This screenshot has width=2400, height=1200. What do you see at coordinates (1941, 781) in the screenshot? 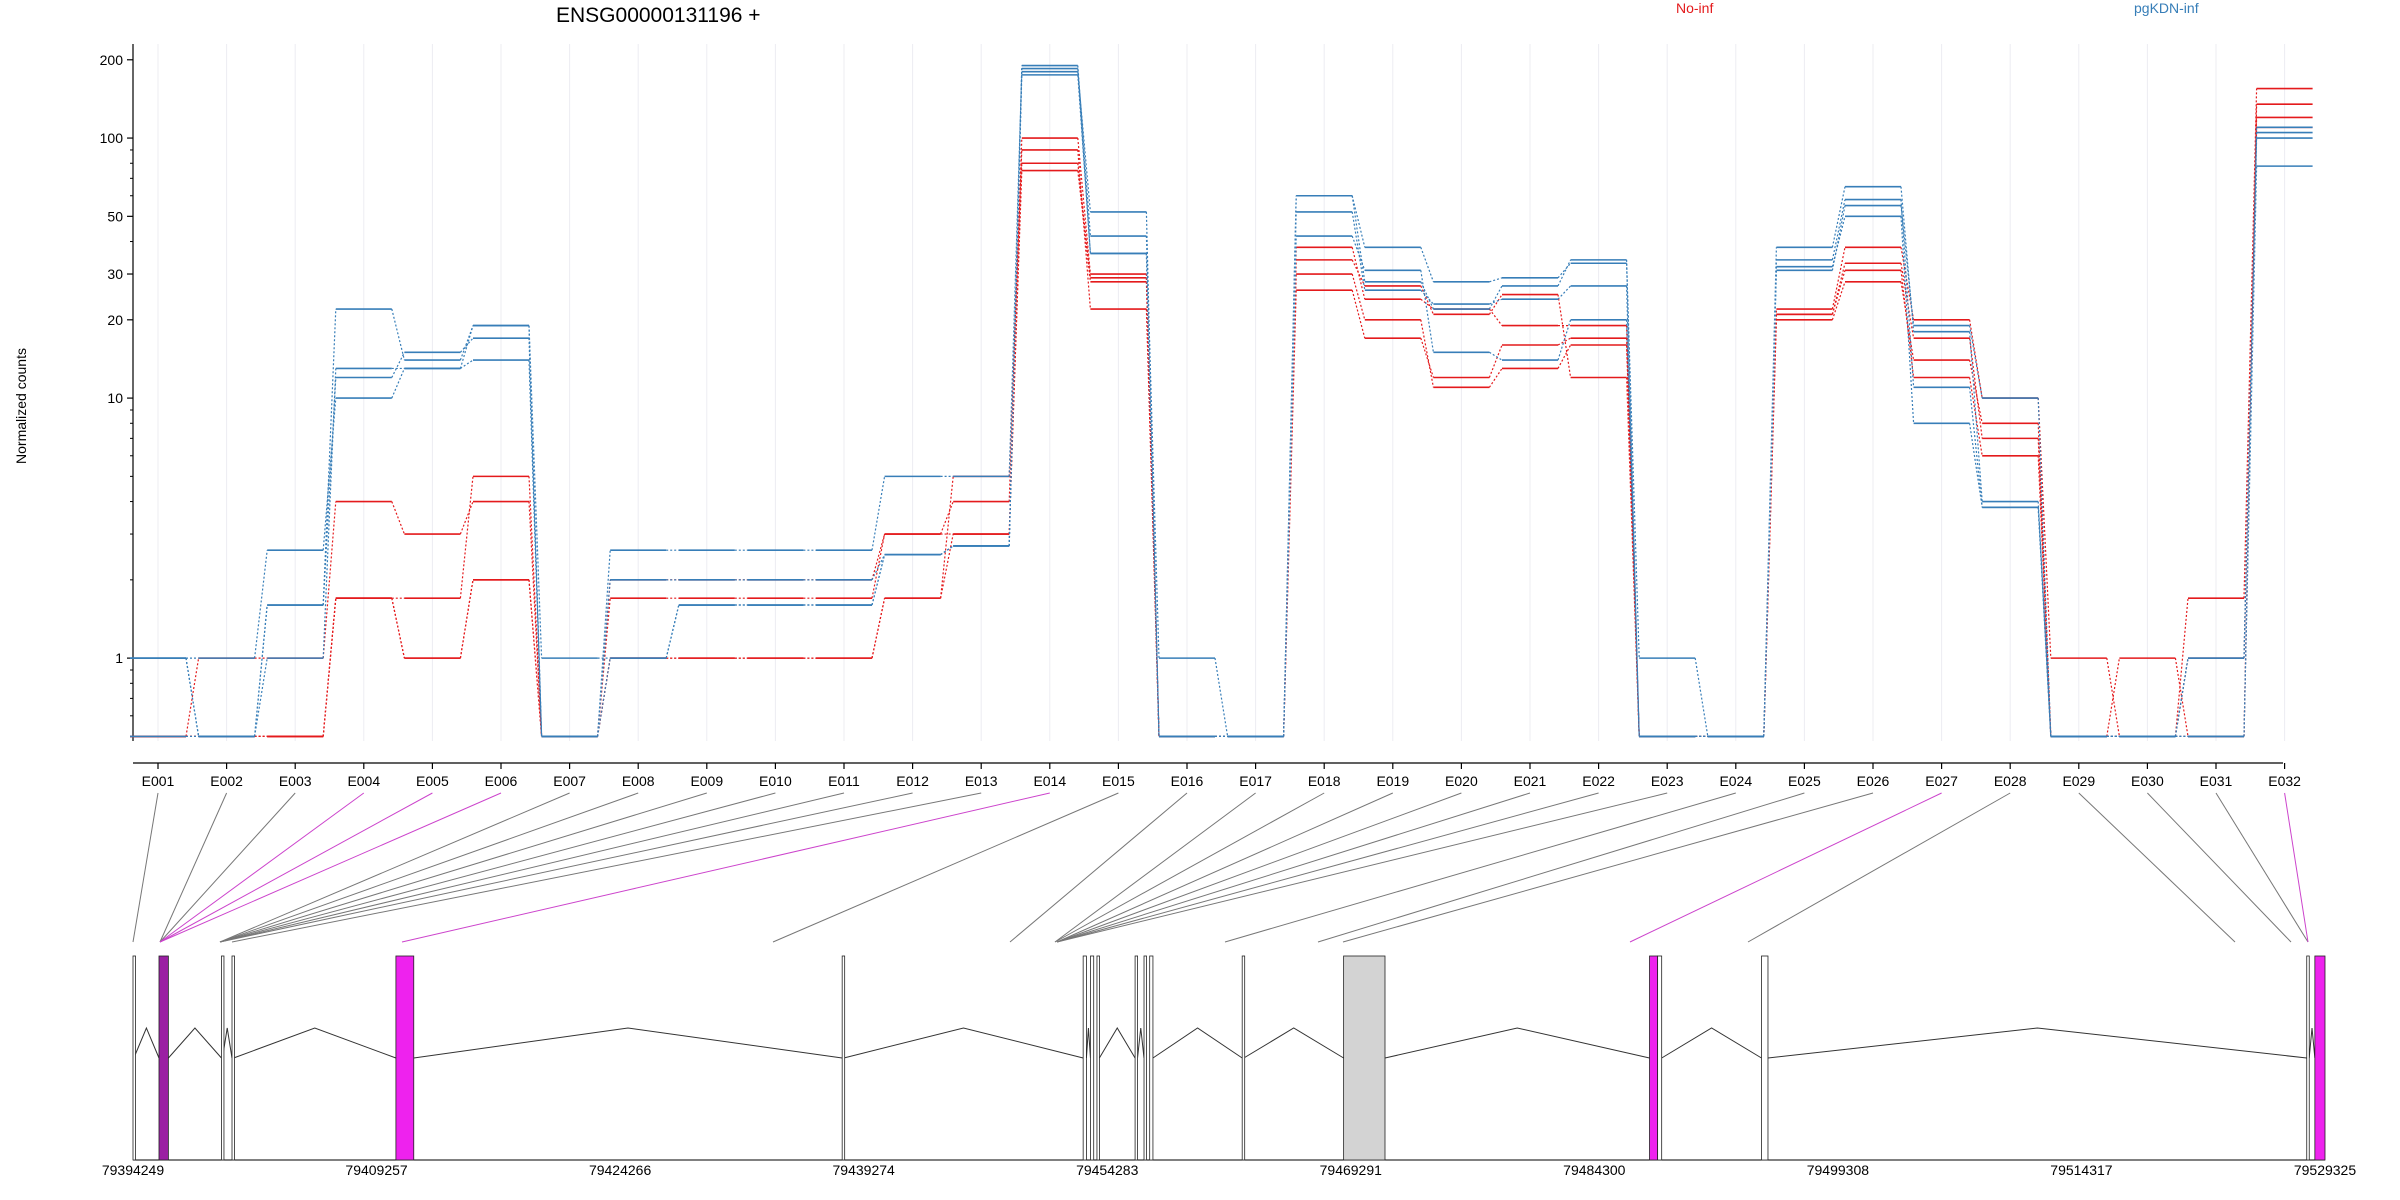
I see `x-tick-label: E027` at bounding box center [1941, 781].